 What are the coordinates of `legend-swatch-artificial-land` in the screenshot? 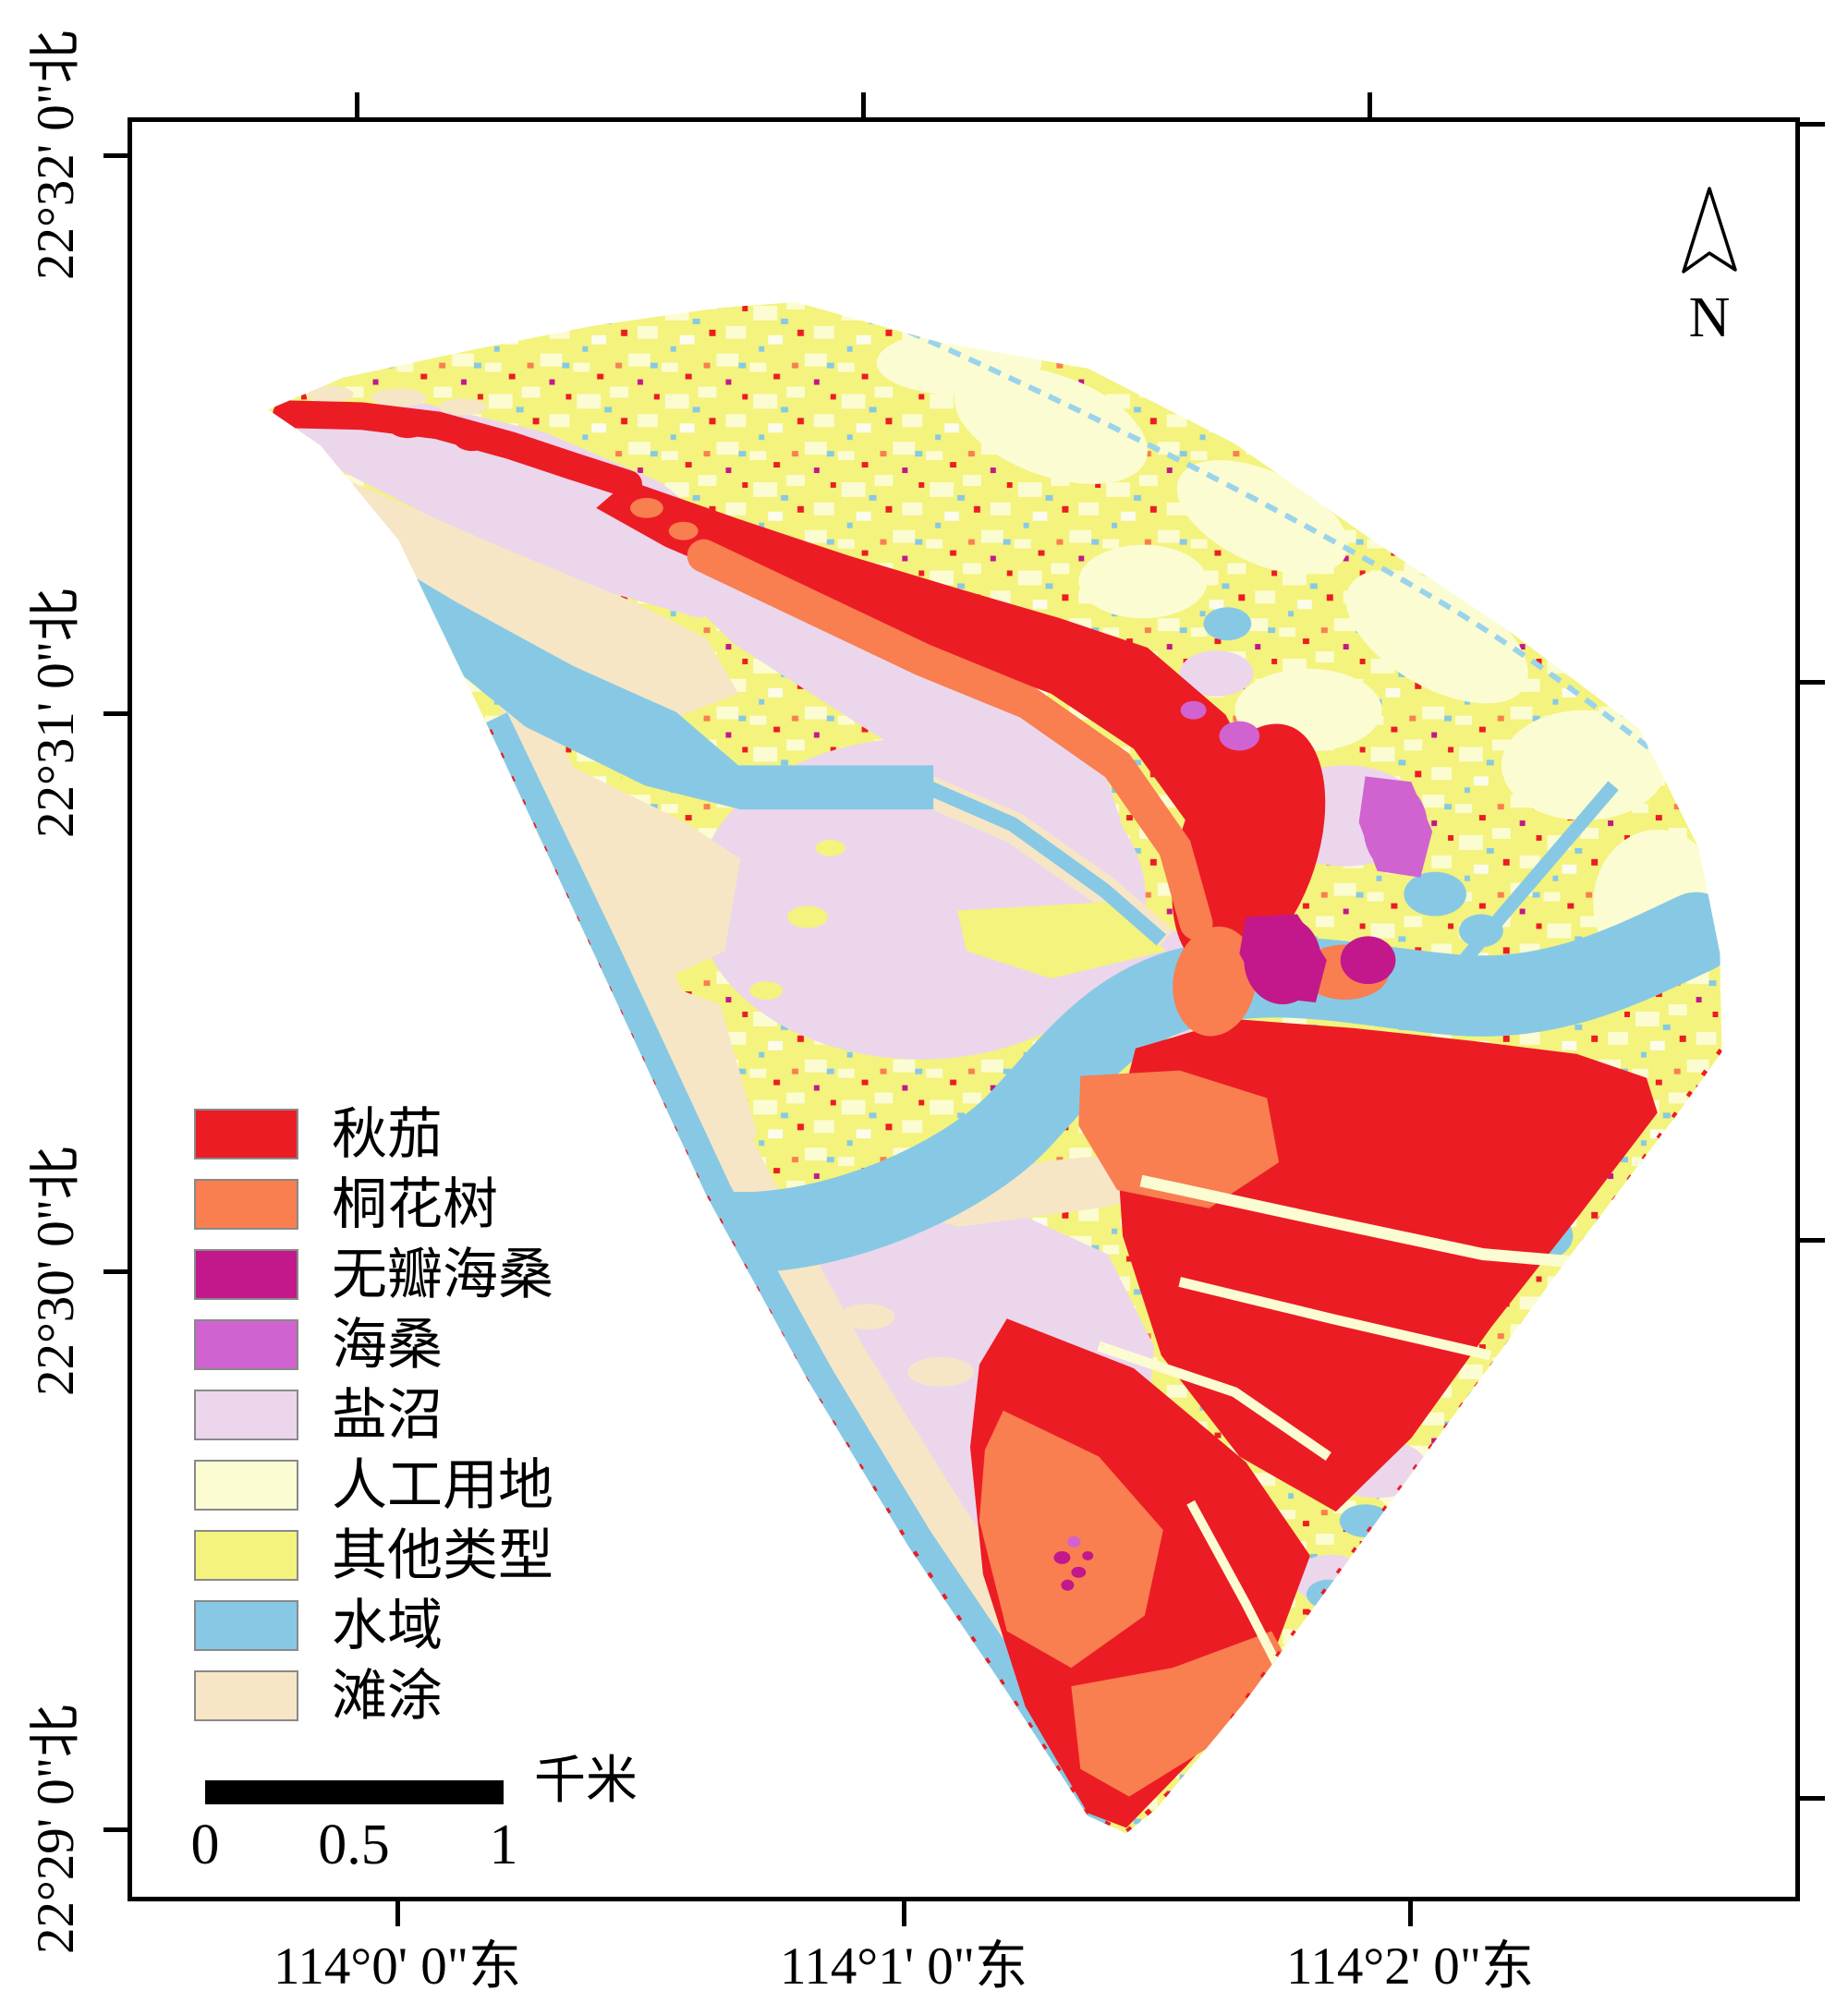 It's located at (246, 1485).